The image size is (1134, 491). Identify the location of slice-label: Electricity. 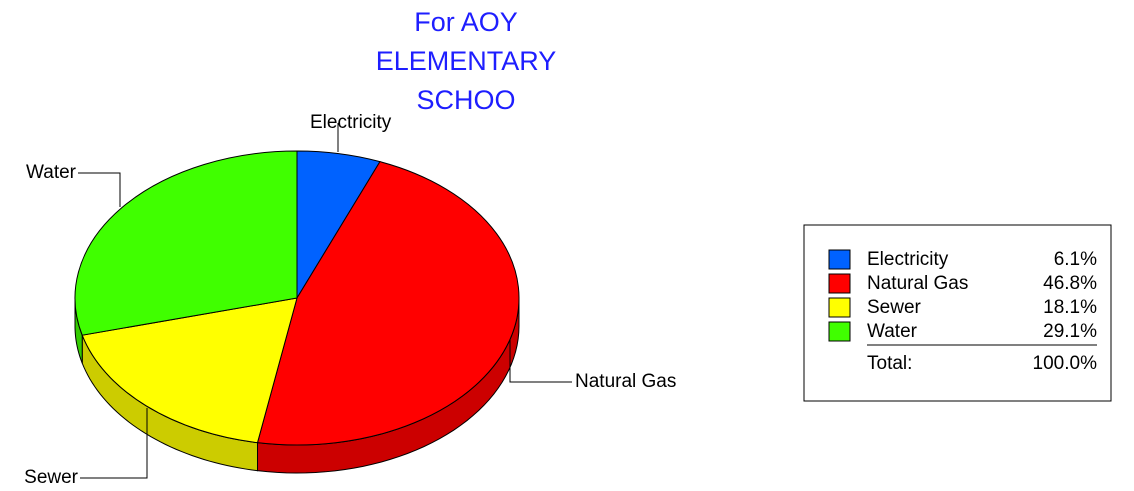
(351, 122).